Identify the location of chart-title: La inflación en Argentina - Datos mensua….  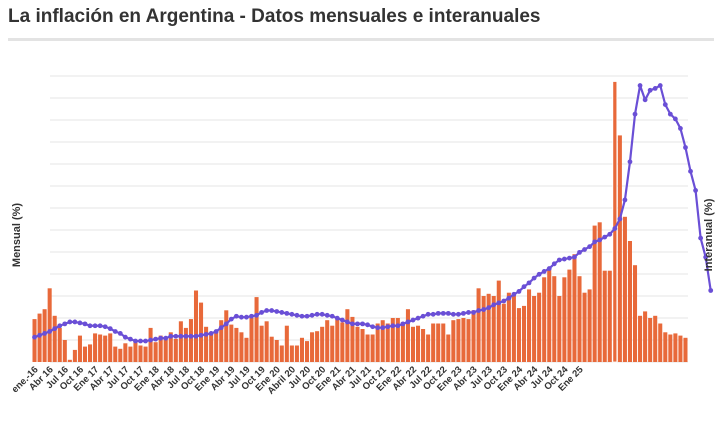
(274, 16).